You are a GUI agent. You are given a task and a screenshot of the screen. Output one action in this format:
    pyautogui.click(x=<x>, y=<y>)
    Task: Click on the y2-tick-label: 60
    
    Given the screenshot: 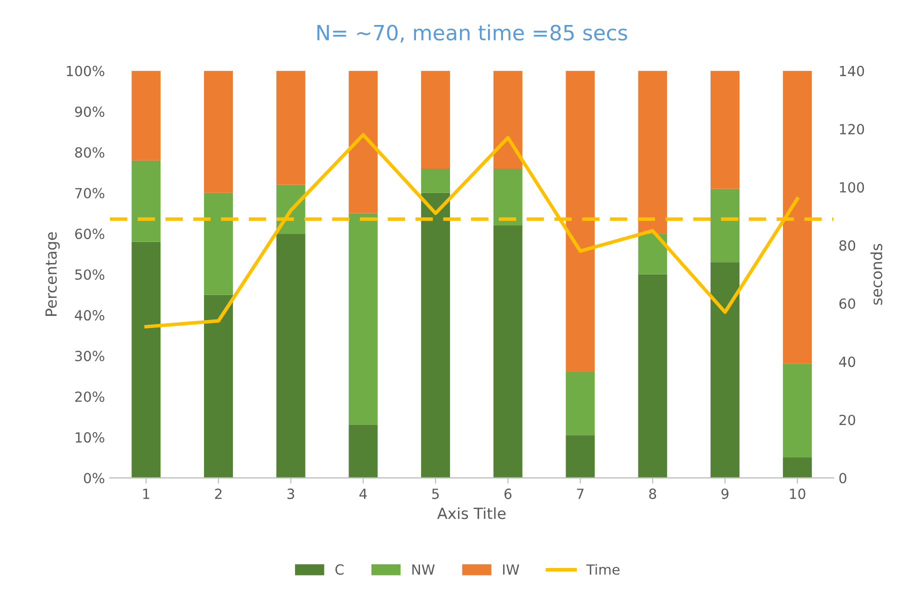 What is the action you would take?
    pyautogui.click(x=847, y=303)
    